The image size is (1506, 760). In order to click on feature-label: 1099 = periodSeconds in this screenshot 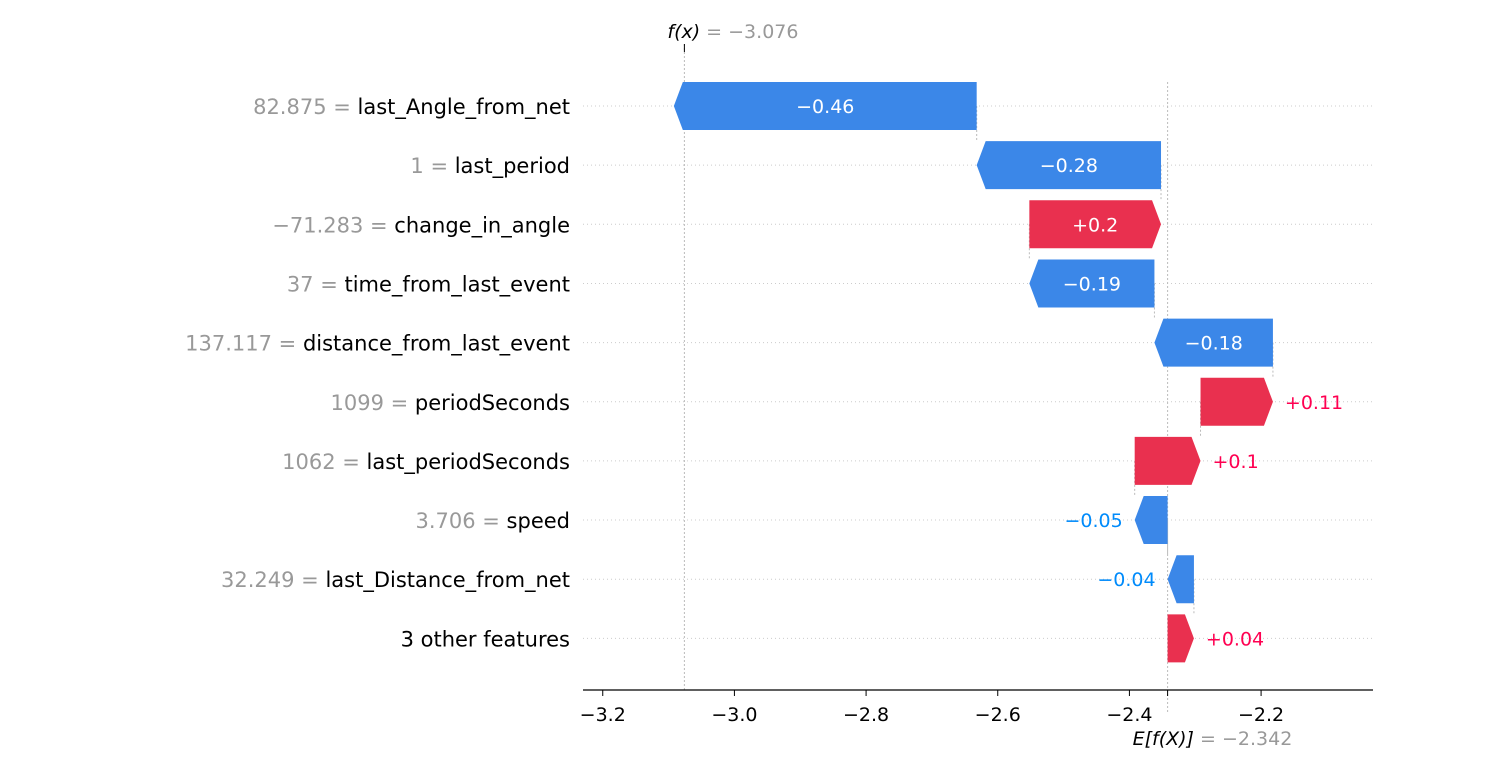, I will do `click(450, 403)`.